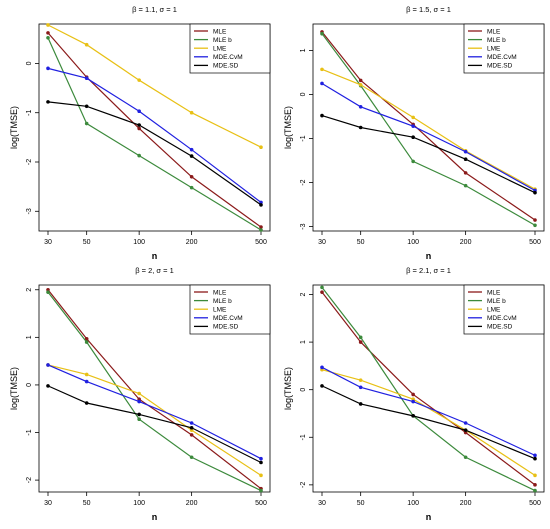 This screenshot has height=529, width=550. I want to click on chart-title: β = 1.1, σ = 1, so click(154, 9).